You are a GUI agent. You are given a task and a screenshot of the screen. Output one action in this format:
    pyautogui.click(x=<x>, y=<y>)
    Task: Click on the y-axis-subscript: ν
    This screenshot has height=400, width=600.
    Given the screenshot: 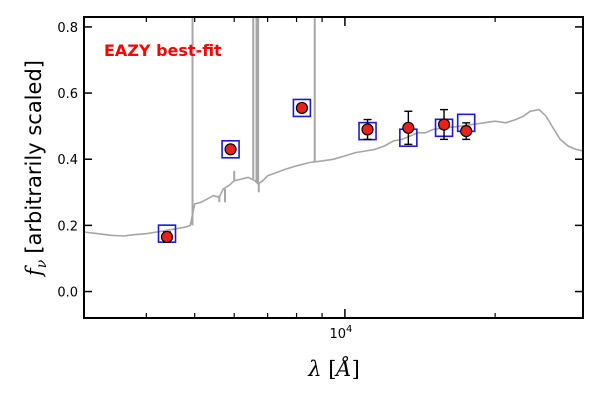 What is the action you would take?
    pyautogui.click(x=42, y=263)
    